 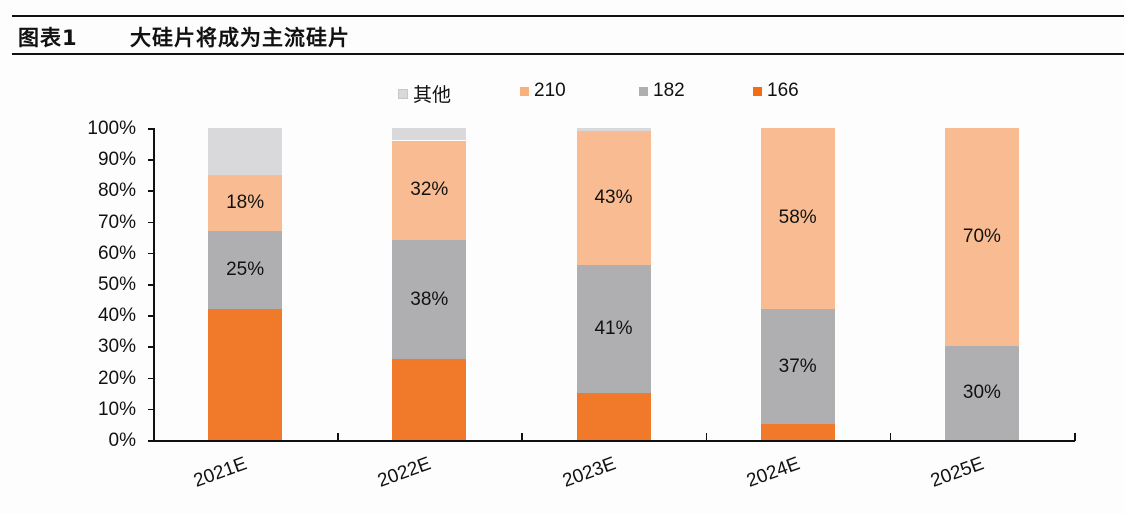 What do you see at coordinates (405, 472) in the screenshot?
I see `x-tick-label: 2022E` at bounding box center [405, 472].